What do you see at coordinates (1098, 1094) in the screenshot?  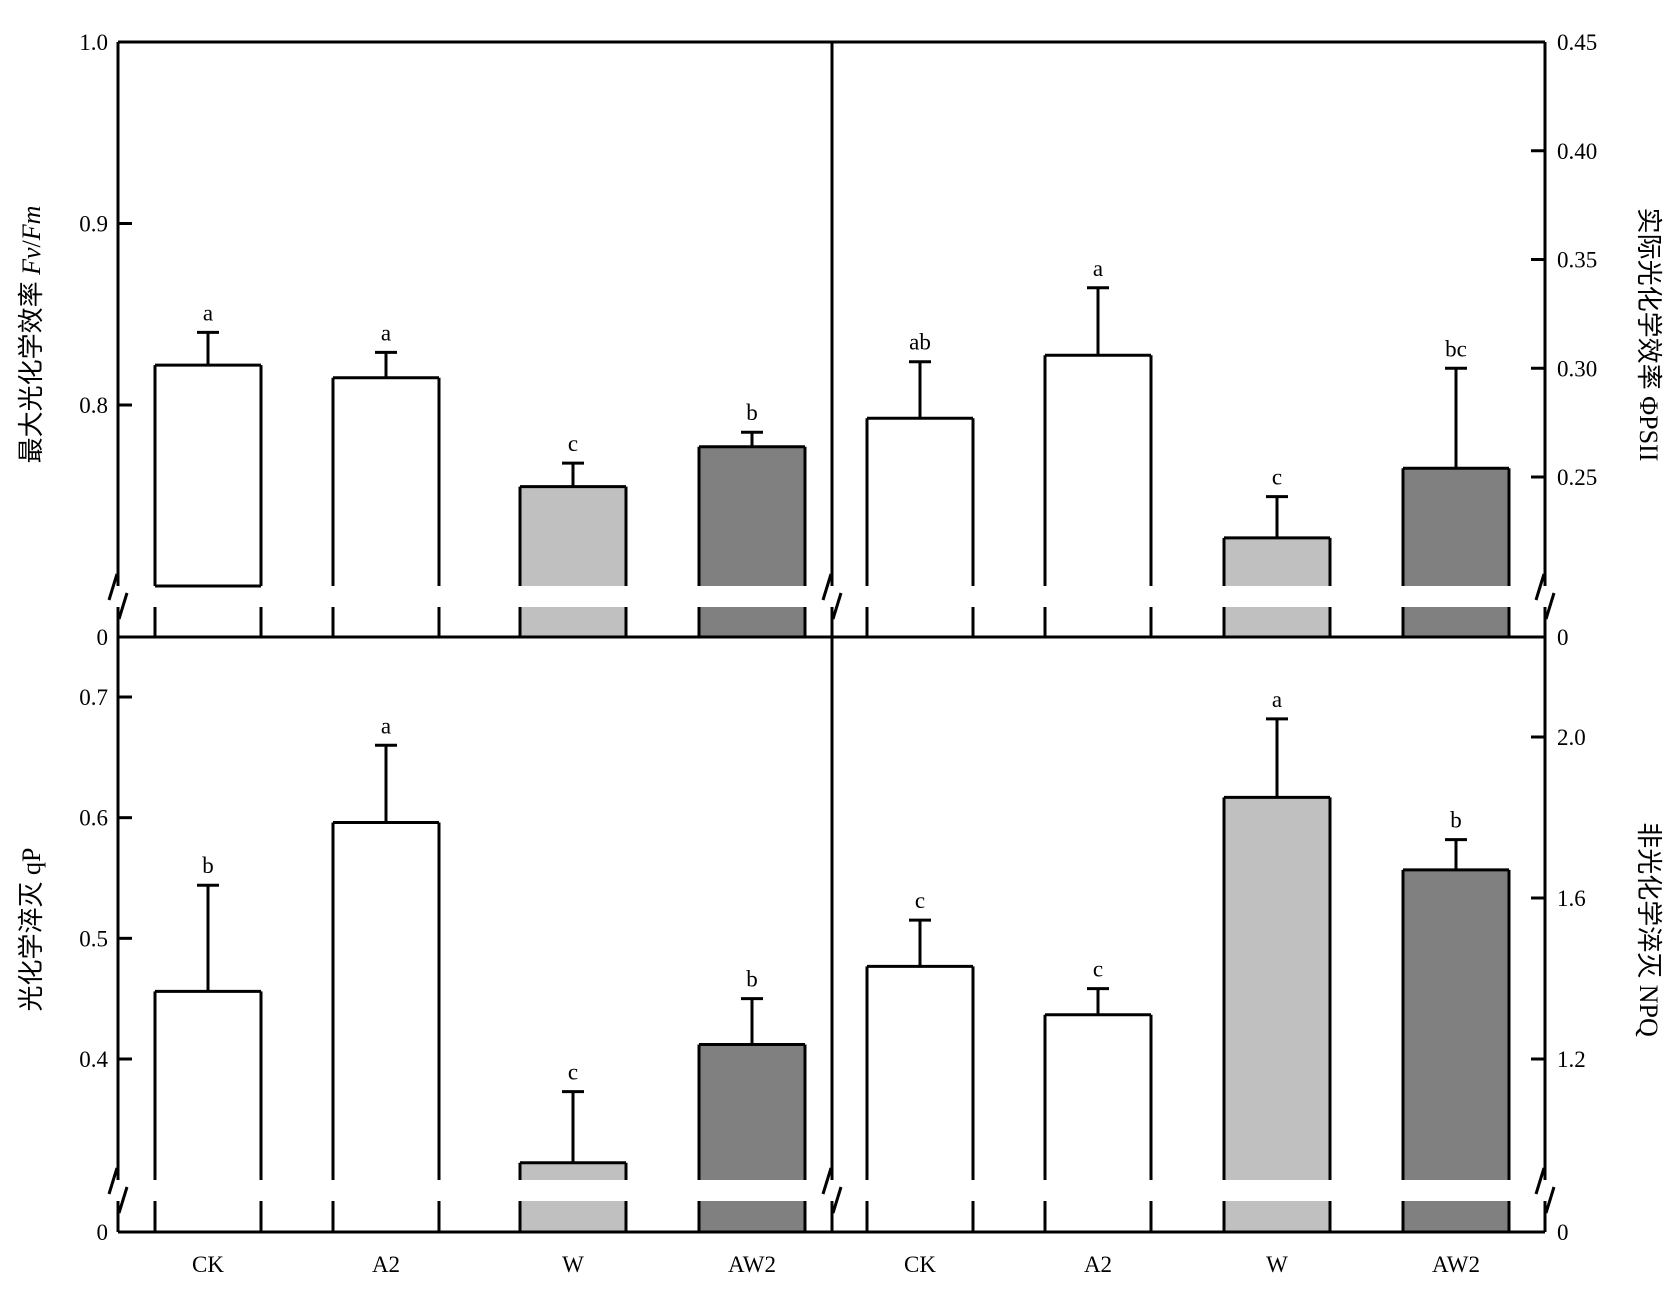 I see `bar-a2: c` at bounding box center [1098, 1094].